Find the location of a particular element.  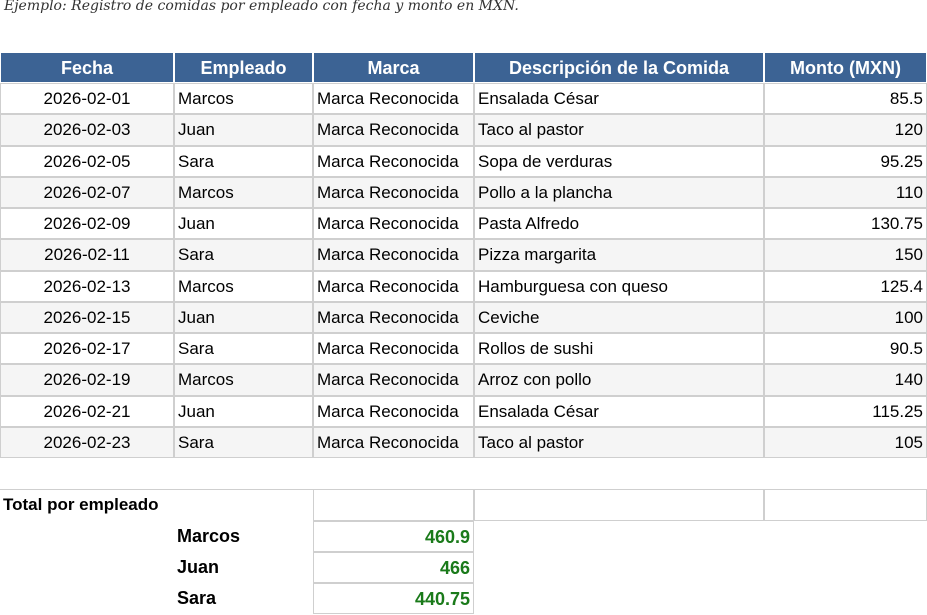

table-cell: 2026-02-23 is located at coordinates (87, 442).